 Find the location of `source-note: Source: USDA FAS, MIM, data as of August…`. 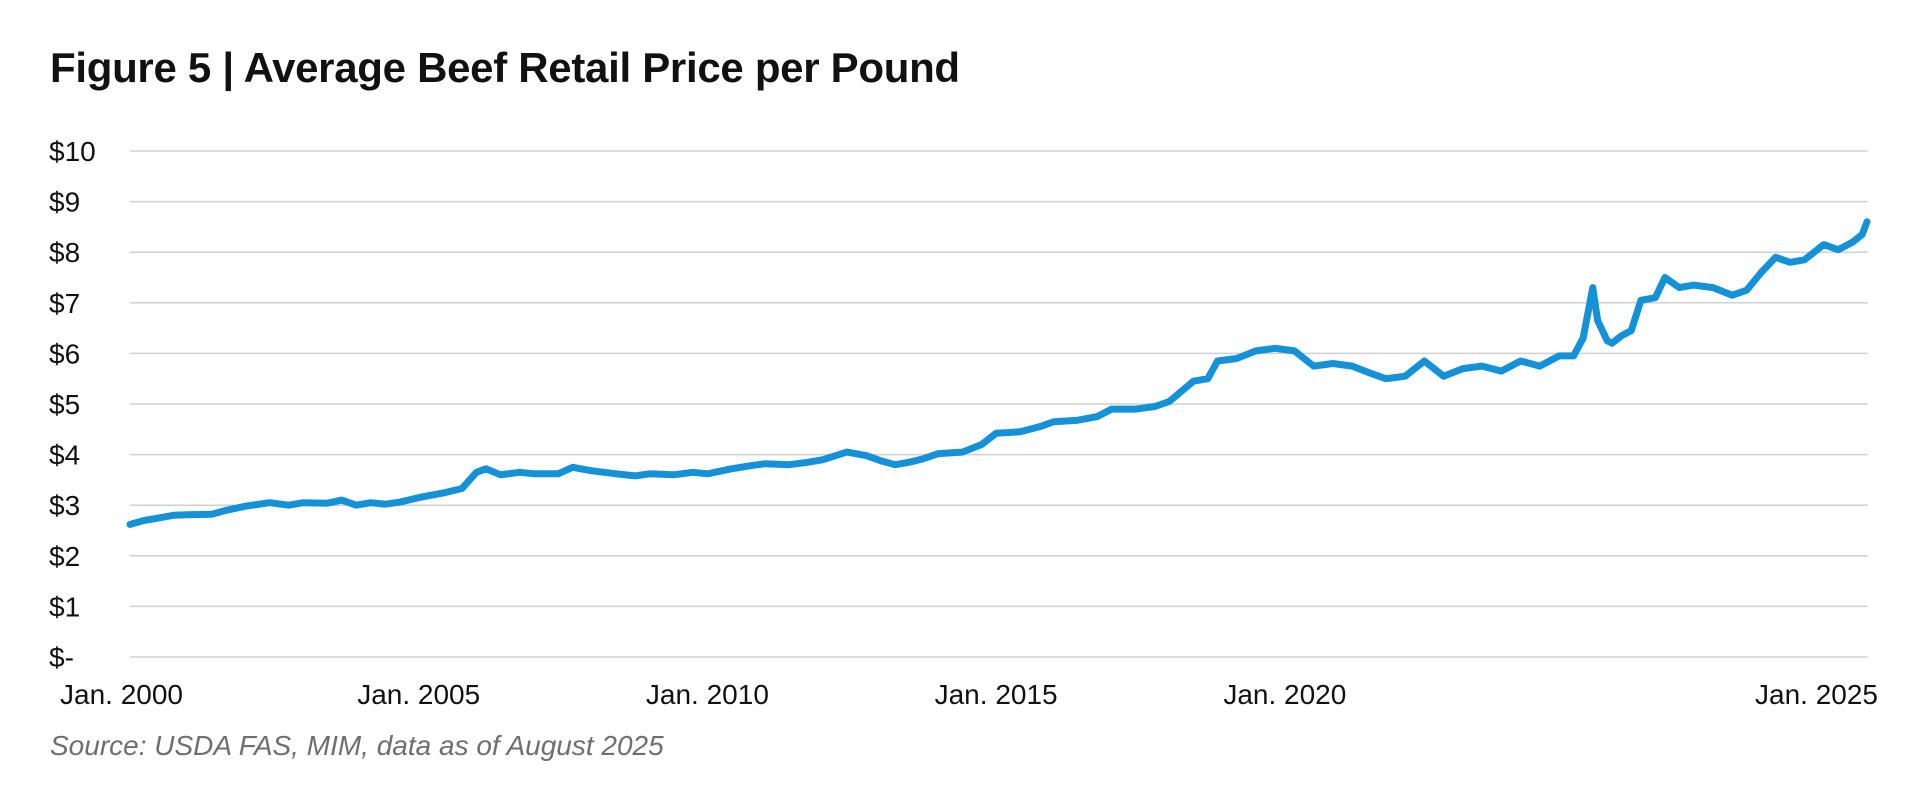

source-note: Source: USDA FAS, MIM, data as of August… is located at coordinates (357, 745).